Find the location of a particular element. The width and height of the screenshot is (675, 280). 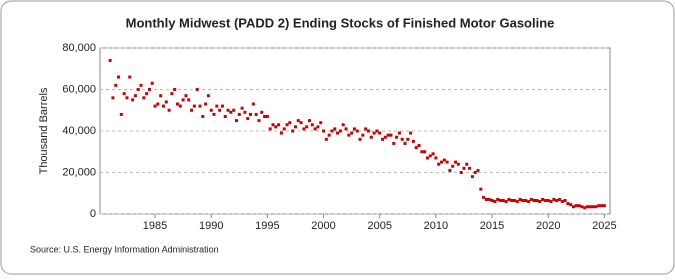

x-tick-label: 2015 is located at coordinates (492, 226).